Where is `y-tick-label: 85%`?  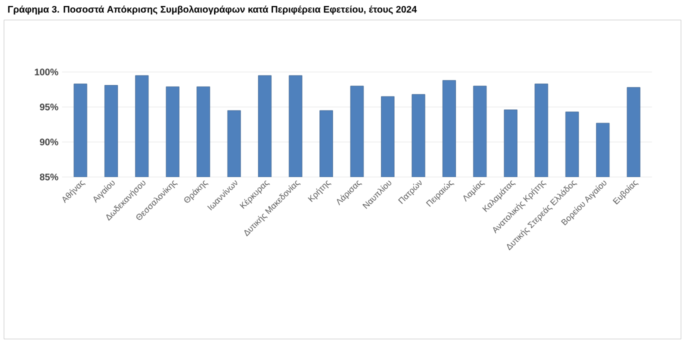
y-tick-label: 85% is located at coordinates (49, 177).